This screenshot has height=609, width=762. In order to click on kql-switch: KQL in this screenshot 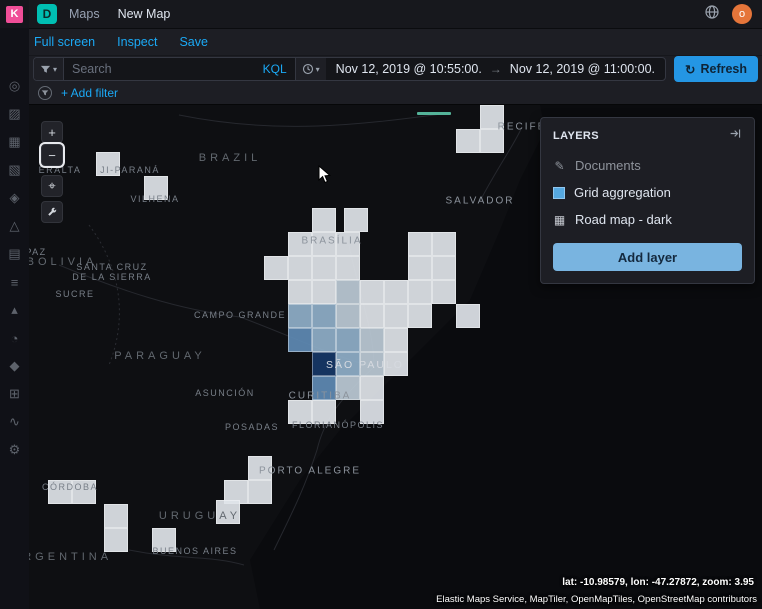, I will do `click(274, 69)`.